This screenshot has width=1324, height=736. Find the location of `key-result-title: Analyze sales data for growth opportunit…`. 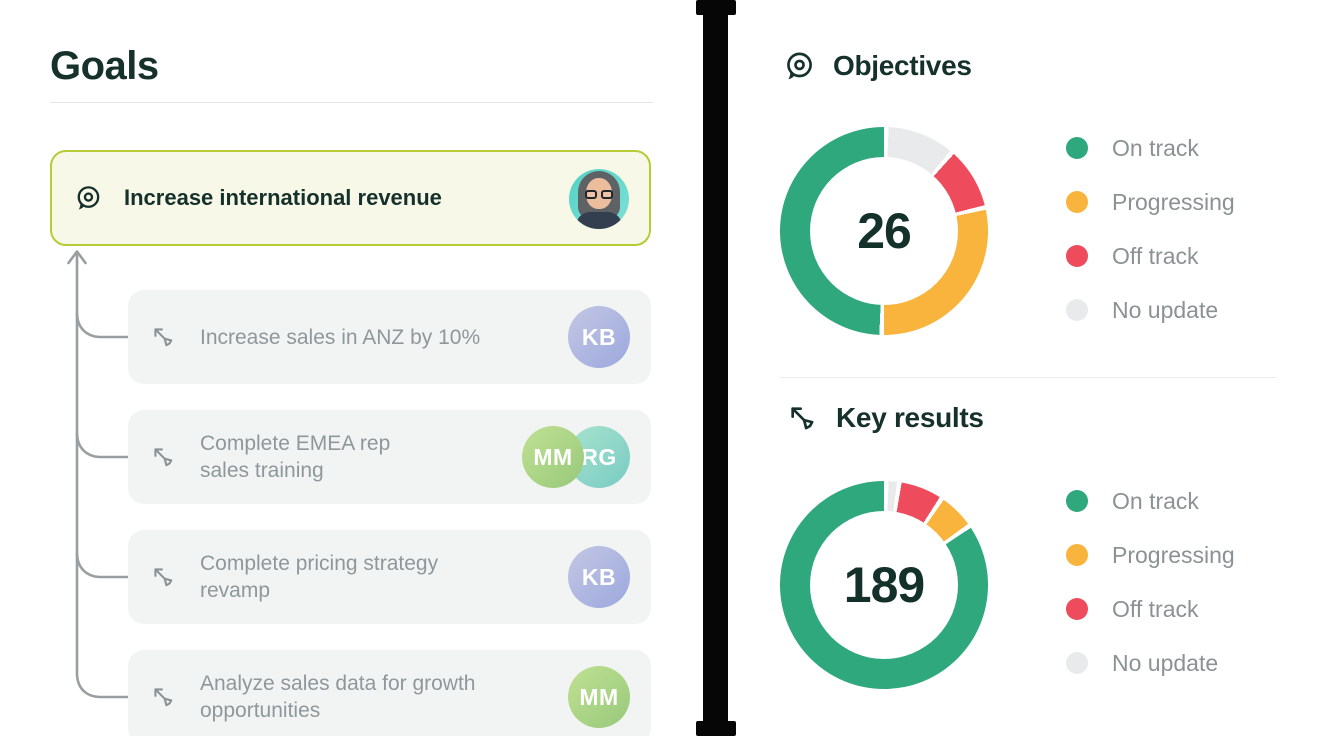

key-result-title: Analyze sales data for growth opportunit… is located at coordinates (338, 697).